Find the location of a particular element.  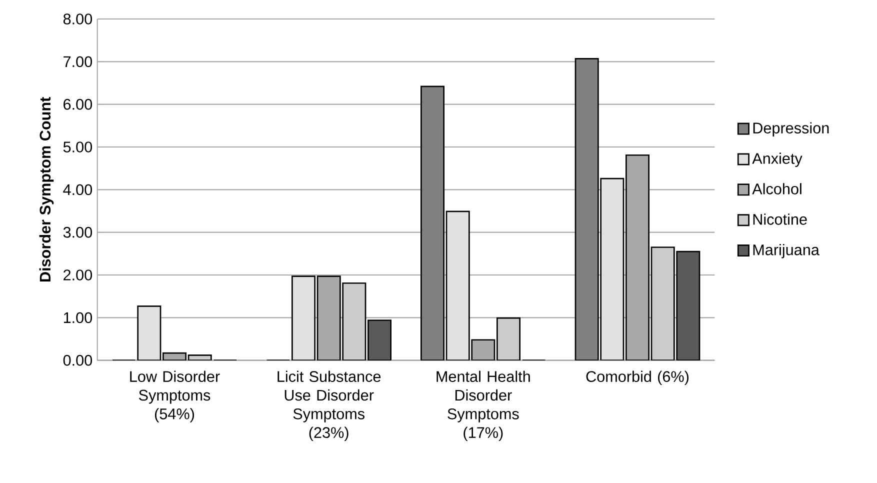

y-tick-label: 7.00 is located at coordinates (78, 62).